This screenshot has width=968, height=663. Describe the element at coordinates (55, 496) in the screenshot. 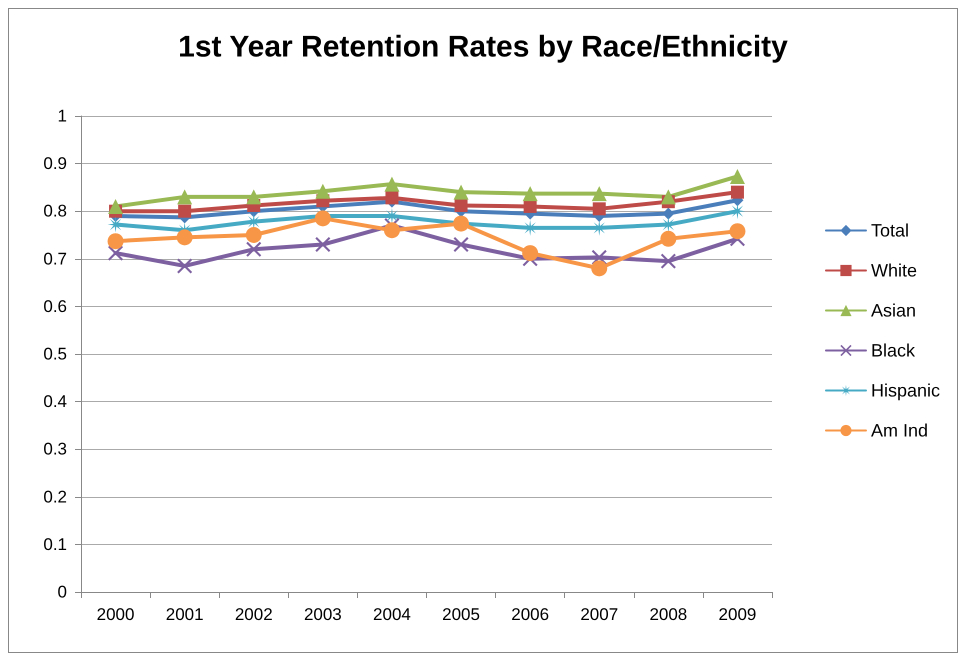

I see `y-tick-label: 0.2` at that location.